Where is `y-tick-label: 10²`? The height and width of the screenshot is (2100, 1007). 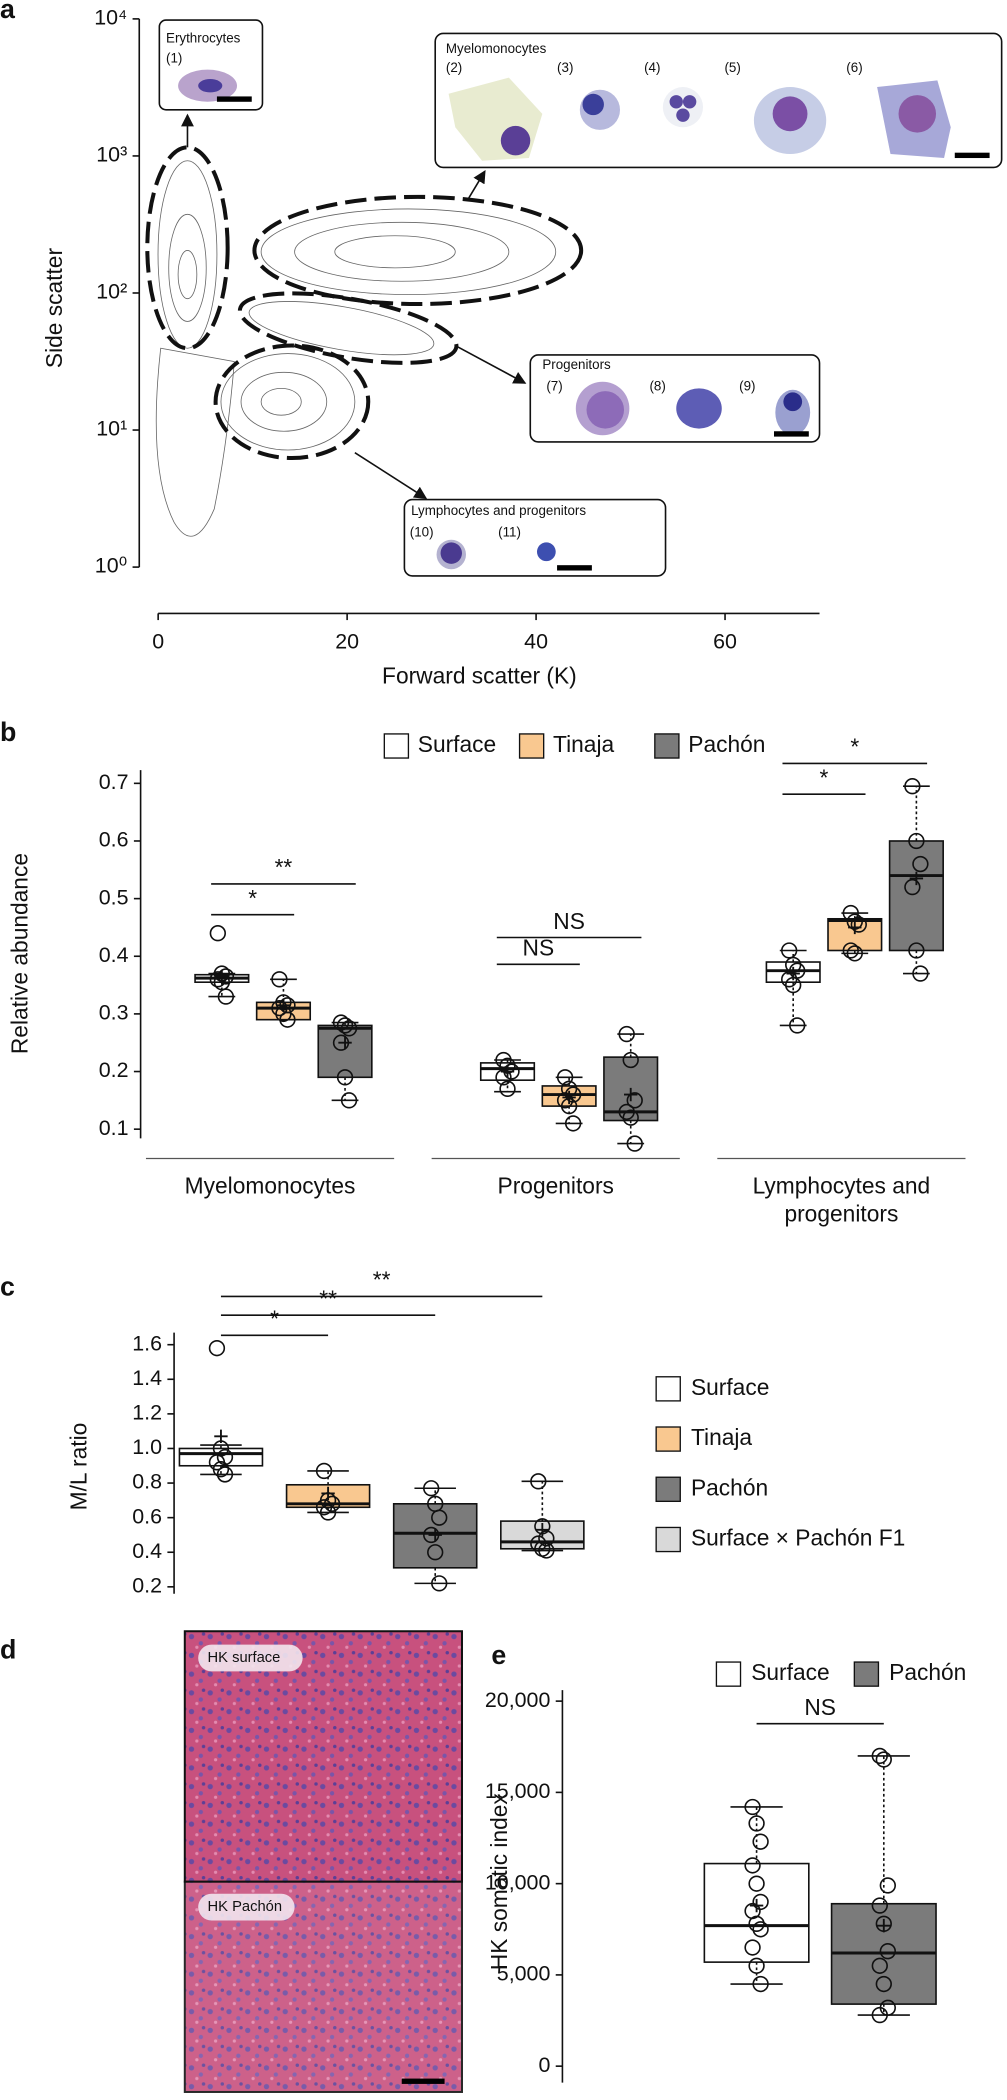 y-tick-label: 10² is located at coordinates (111, 292).